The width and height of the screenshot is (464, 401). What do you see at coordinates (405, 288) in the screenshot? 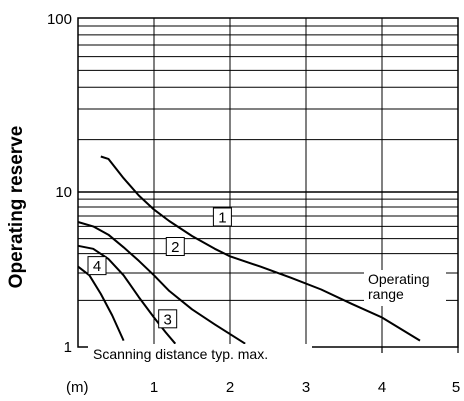
I see `operating-range-background` at bounding box center [405, 288].